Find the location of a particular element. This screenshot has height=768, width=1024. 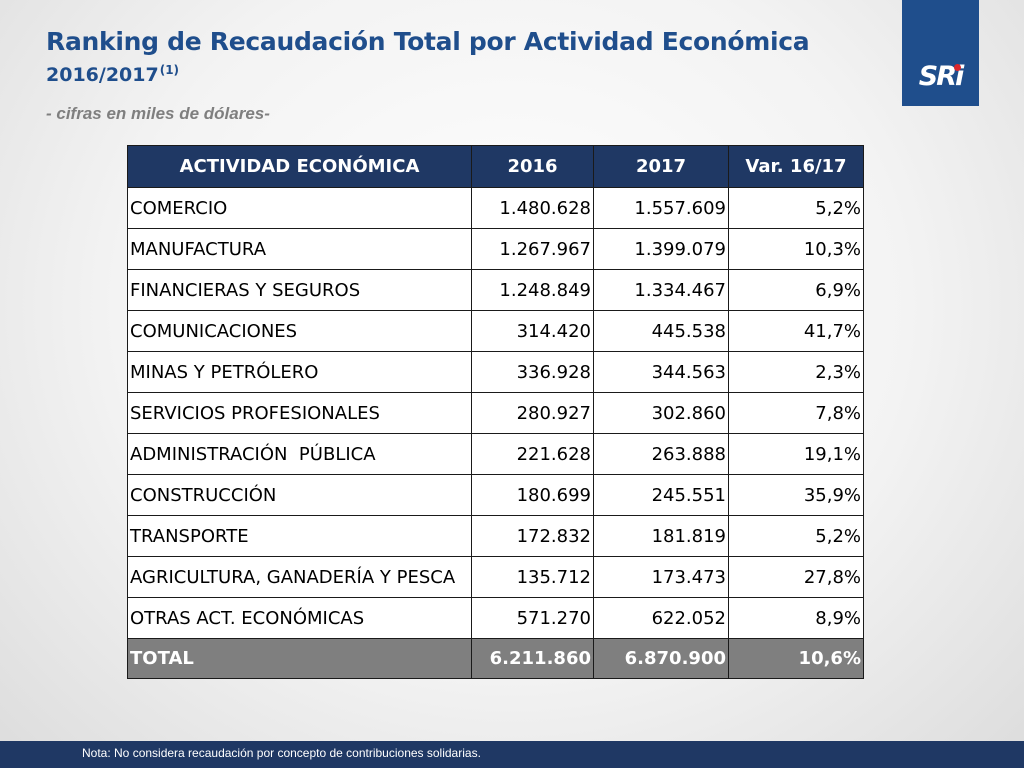

cell-2016: 180.699 is located at coordinates (532, 495).